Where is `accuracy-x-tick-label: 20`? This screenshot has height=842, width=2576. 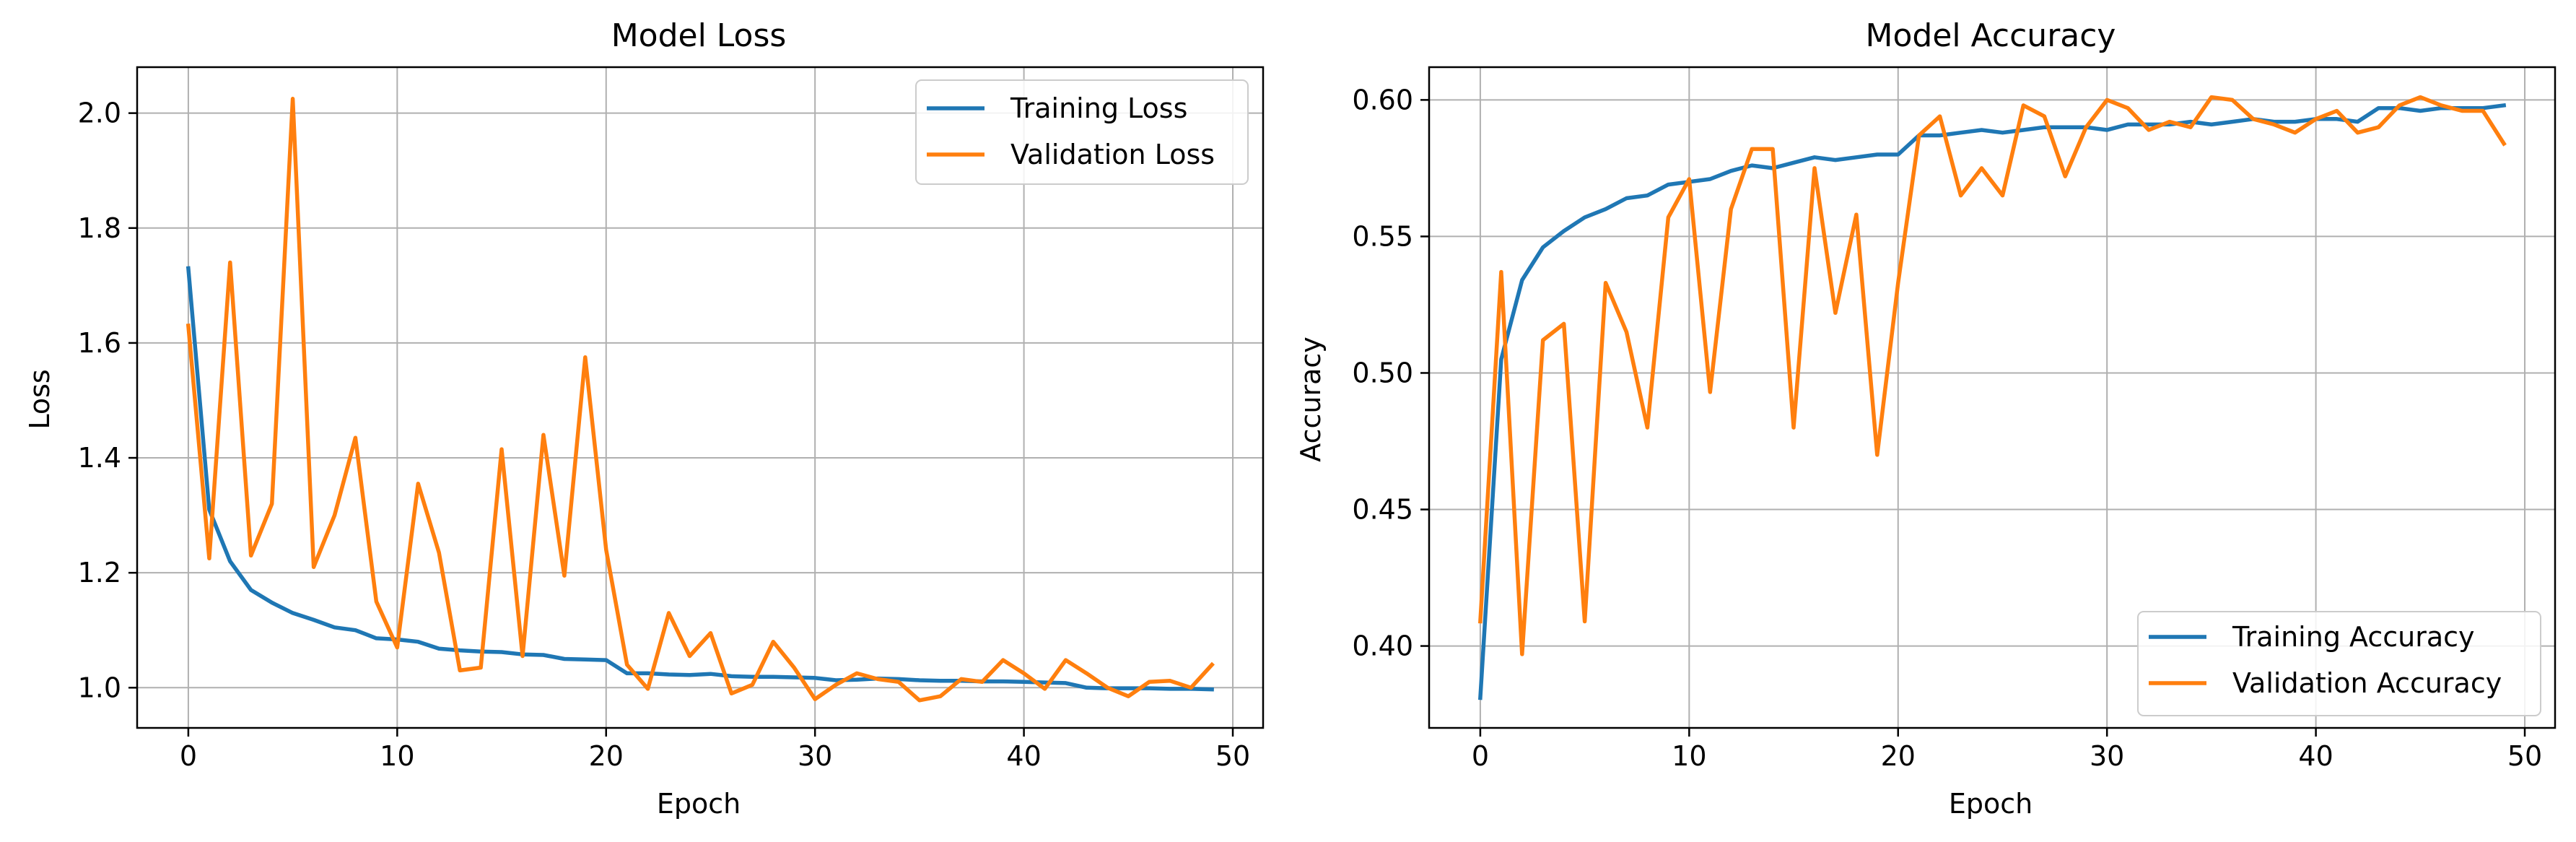
accuracy-x-tick-label: 20 is located at coordinates (1898, 756).